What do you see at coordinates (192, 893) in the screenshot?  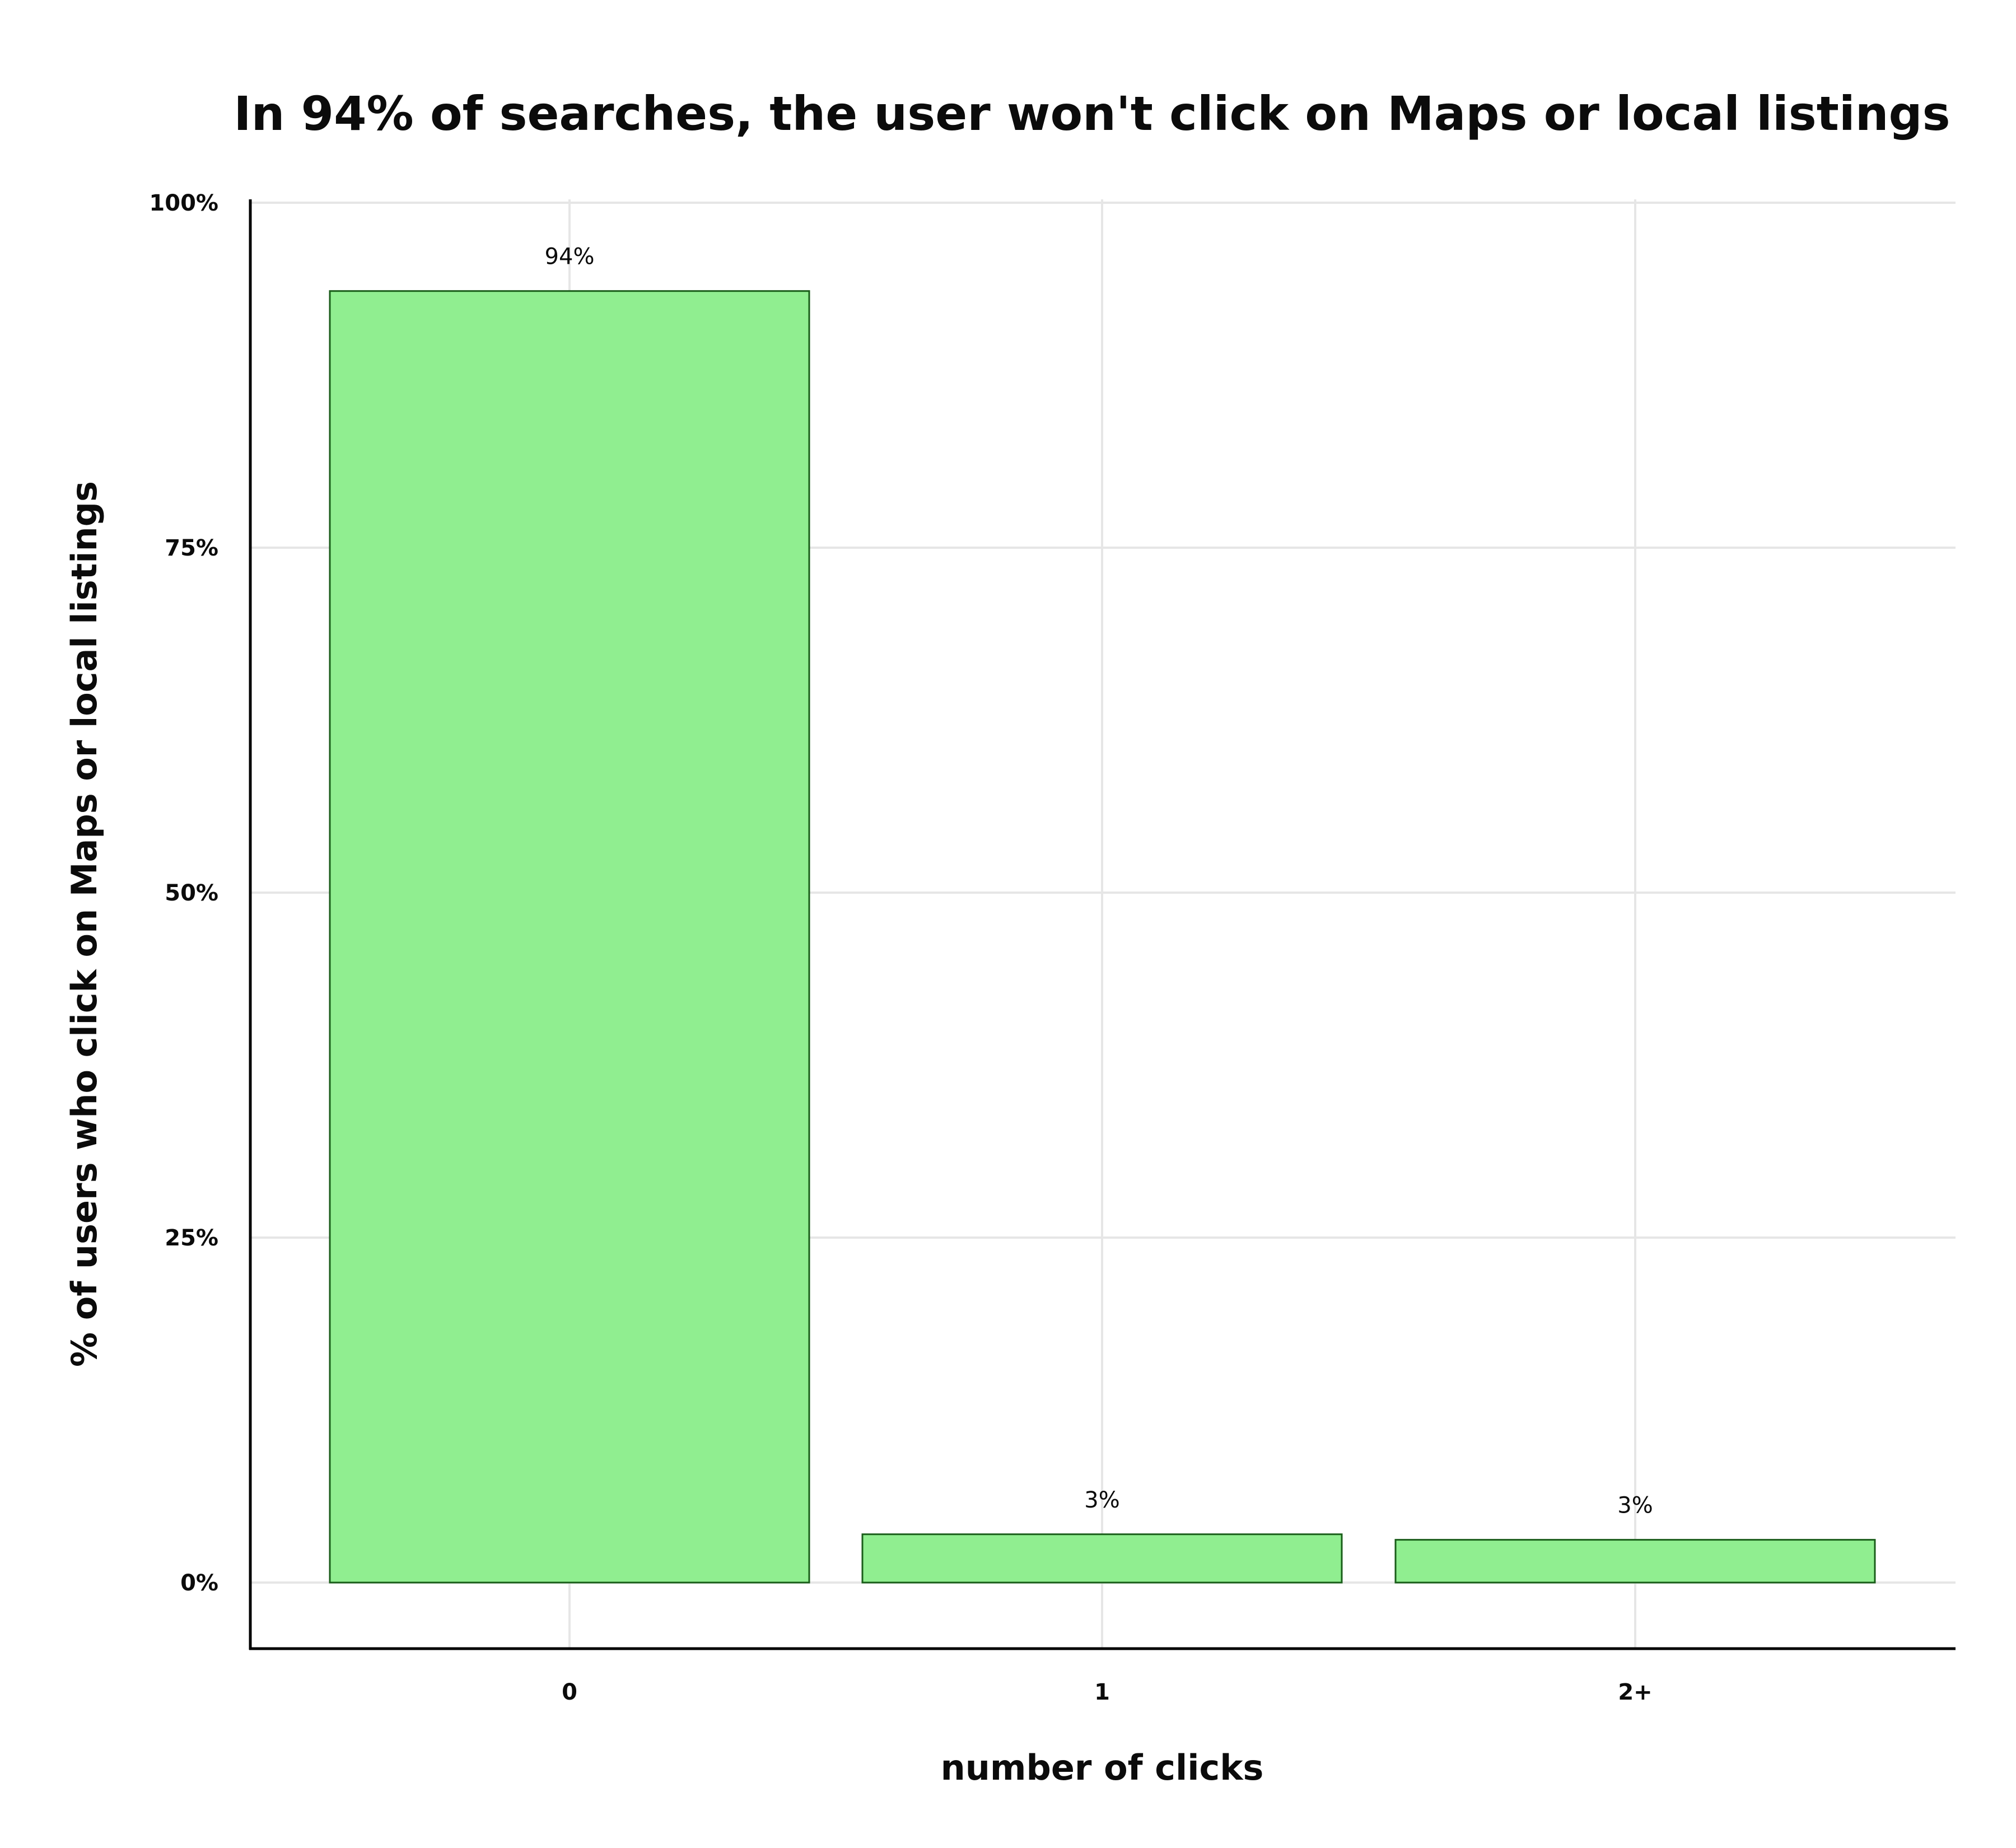 I see `y-tick-label: 50%` at bounding box center [192, 893].